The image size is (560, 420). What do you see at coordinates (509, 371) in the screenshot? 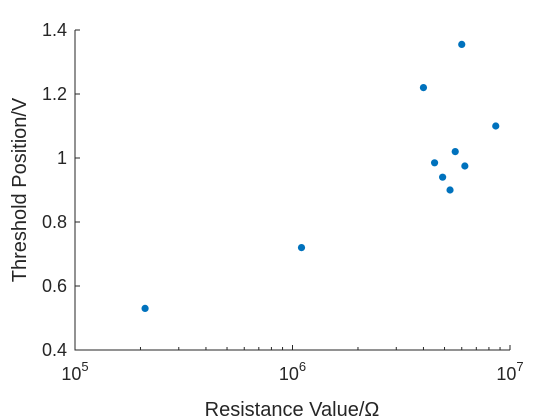
I see `x-tick-label: 10⁷` at bounding box center [509, 371].